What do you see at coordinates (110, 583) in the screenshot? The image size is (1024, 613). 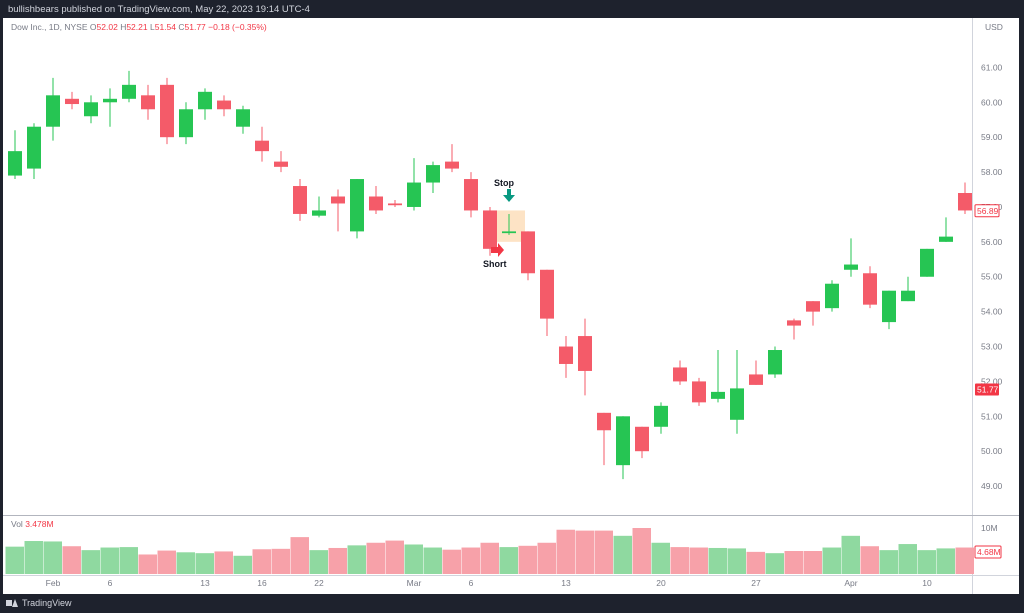 I see `x-tick-label: 6` at bounding box center [110, 583].